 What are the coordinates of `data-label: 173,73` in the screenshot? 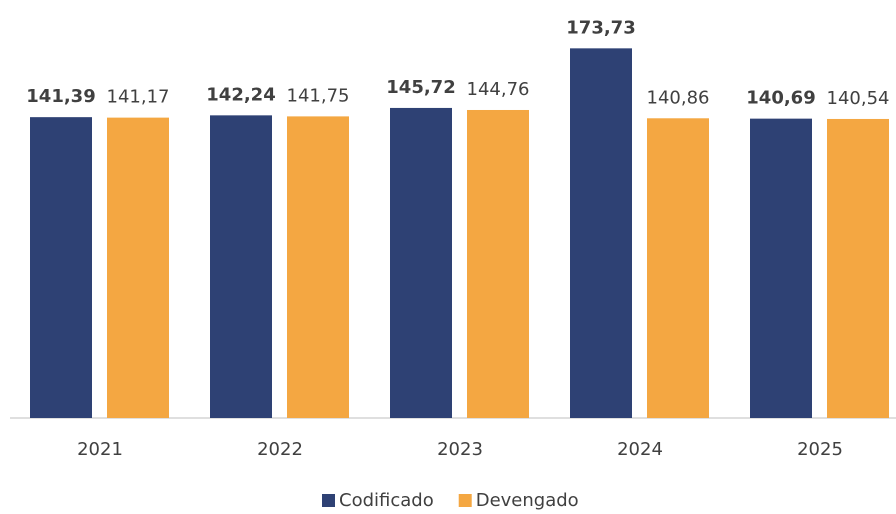 It's located at (600, 27).